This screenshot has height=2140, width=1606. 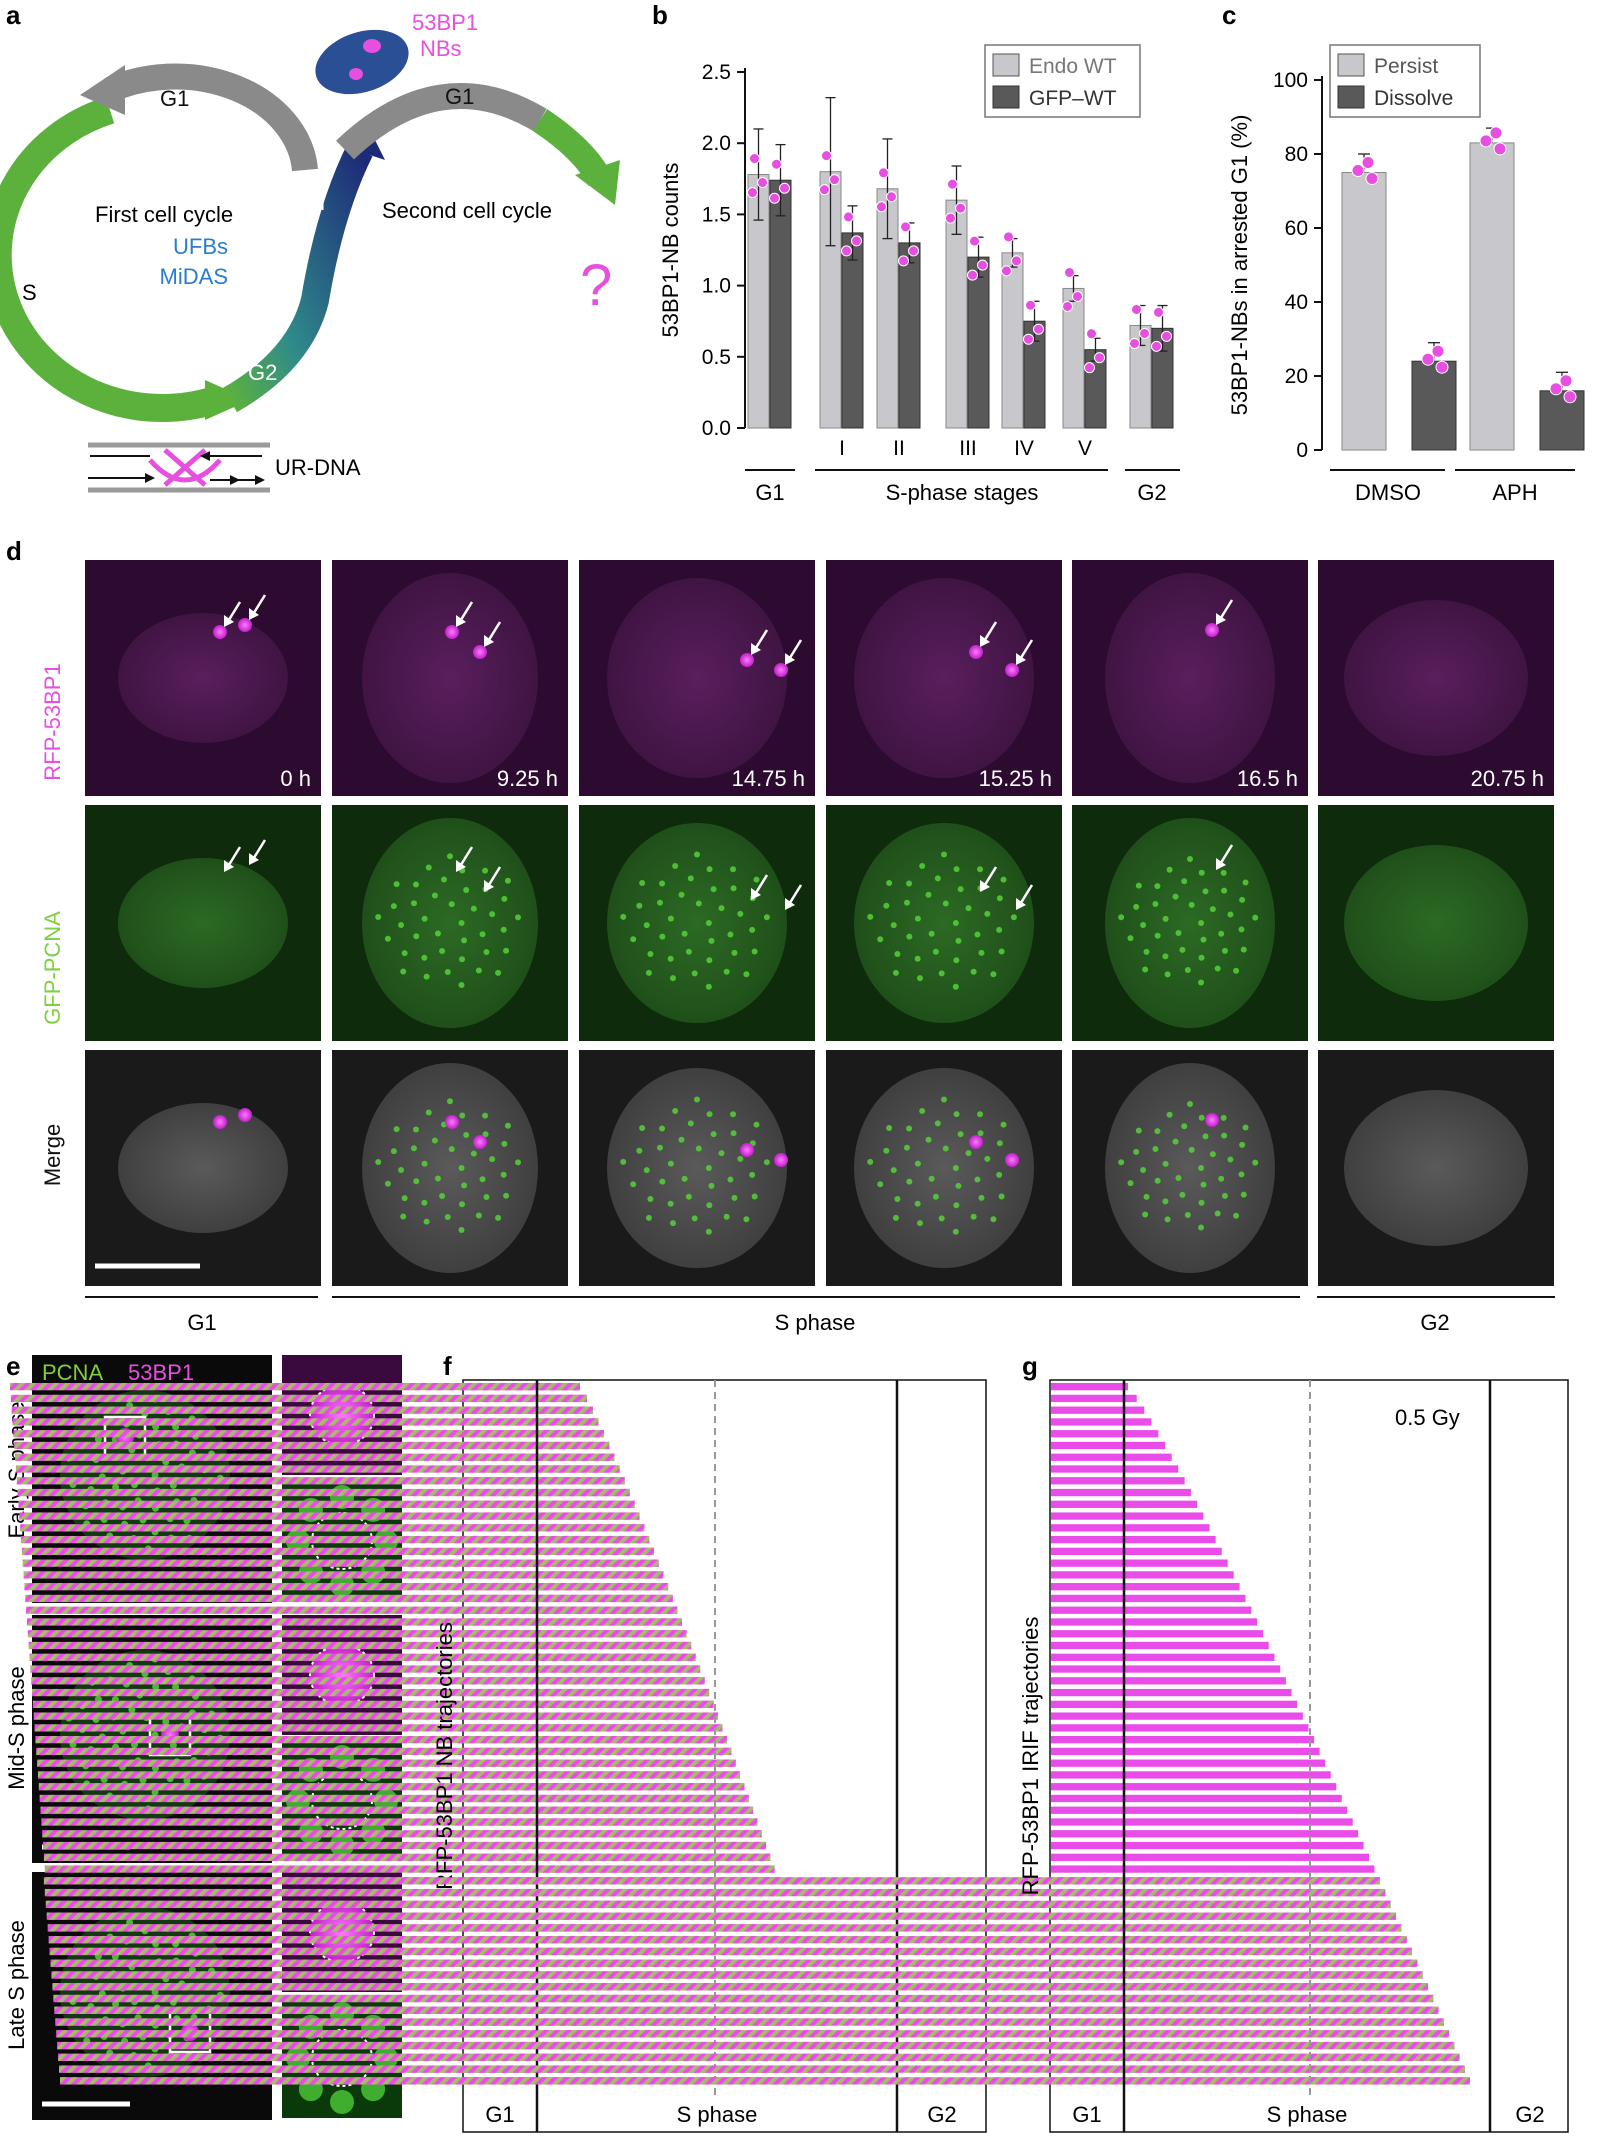 What do you see at coordinates (1434, 1322) in the screenshot?
I see `phase-label-g2: G2` at bounding box center [1434, 1322].